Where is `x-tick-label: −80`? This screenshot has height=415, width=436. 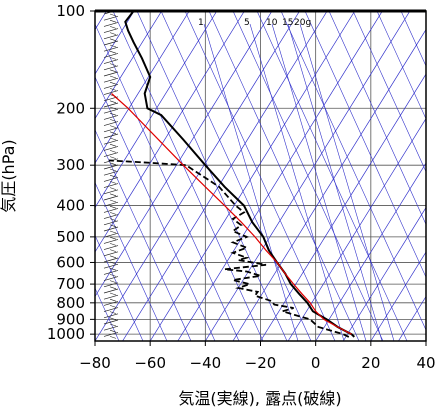
x-tick-label: −80 is located at coordinates (95, 363).